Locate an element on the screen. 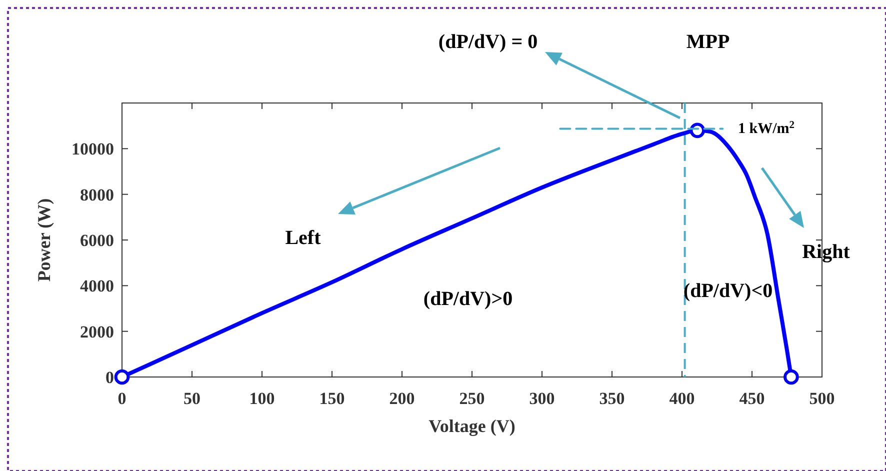 The height and width of the screenshot is (471, 886). y-axis-title: Power (W) is located at coordinates (44, 240).